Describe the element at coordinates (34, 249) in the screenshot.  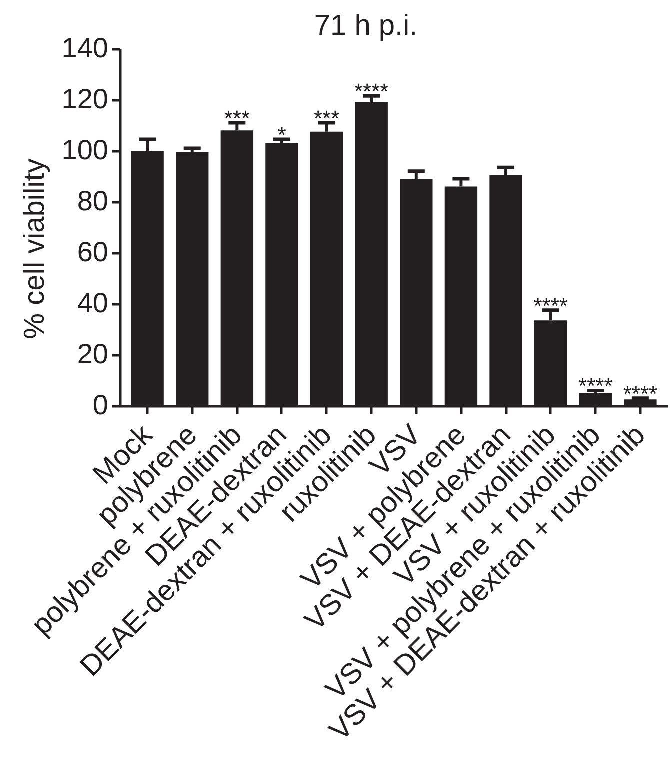
I see `y-axis-title: % cell viability` at that location.